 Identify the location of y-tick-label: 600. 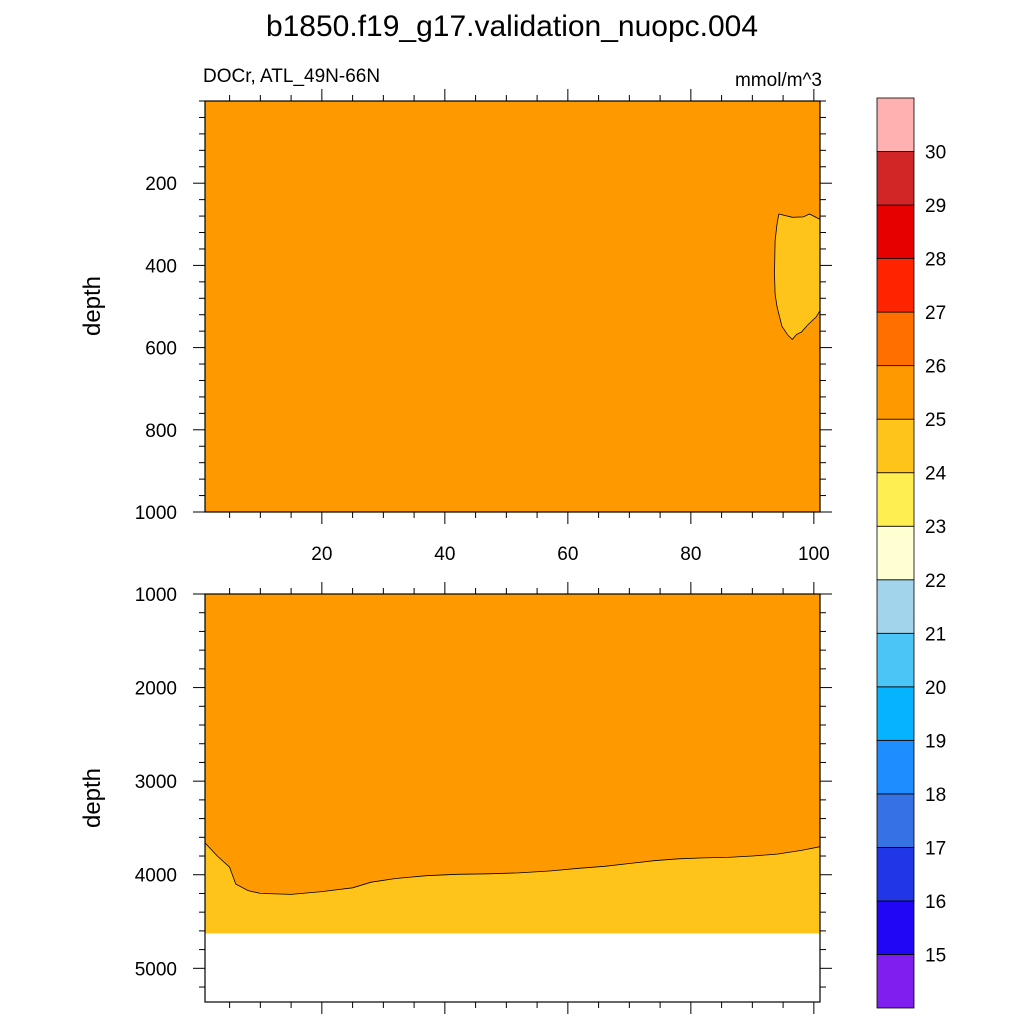
(161, 349).